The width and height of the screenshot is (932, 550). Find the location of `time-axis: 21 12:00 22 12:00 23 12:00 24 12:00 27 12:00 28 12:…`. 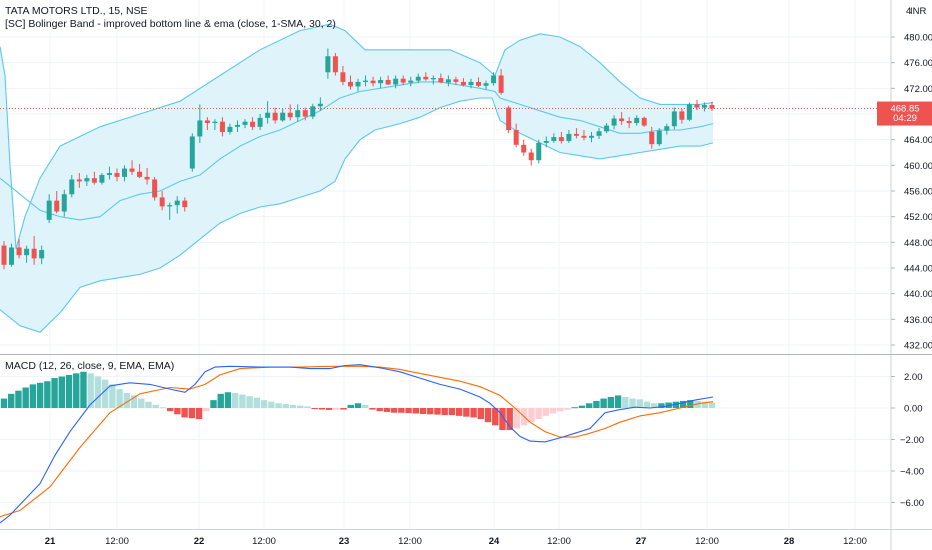

time-axis: 21 12:00 22 12:00 23 12:00 24 12:00 27 12:00 28 12:… is located at coordinates (456, 541).